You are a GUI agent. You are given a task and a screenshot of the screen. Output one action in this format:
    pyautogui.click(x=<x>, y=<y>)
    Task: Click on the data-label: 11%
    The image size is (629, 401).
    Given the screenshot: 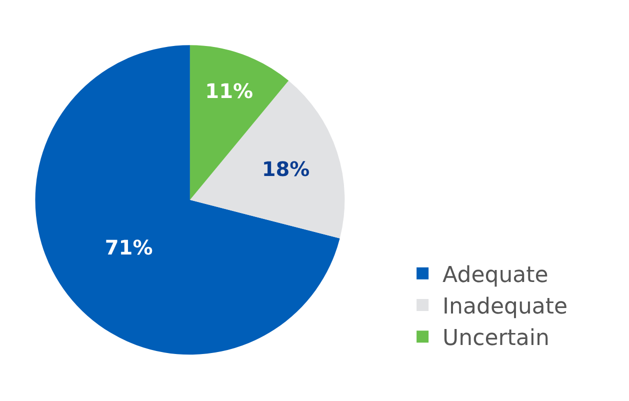 What is the action you would take?
    pyautogui.click(x=229, y=91)
    